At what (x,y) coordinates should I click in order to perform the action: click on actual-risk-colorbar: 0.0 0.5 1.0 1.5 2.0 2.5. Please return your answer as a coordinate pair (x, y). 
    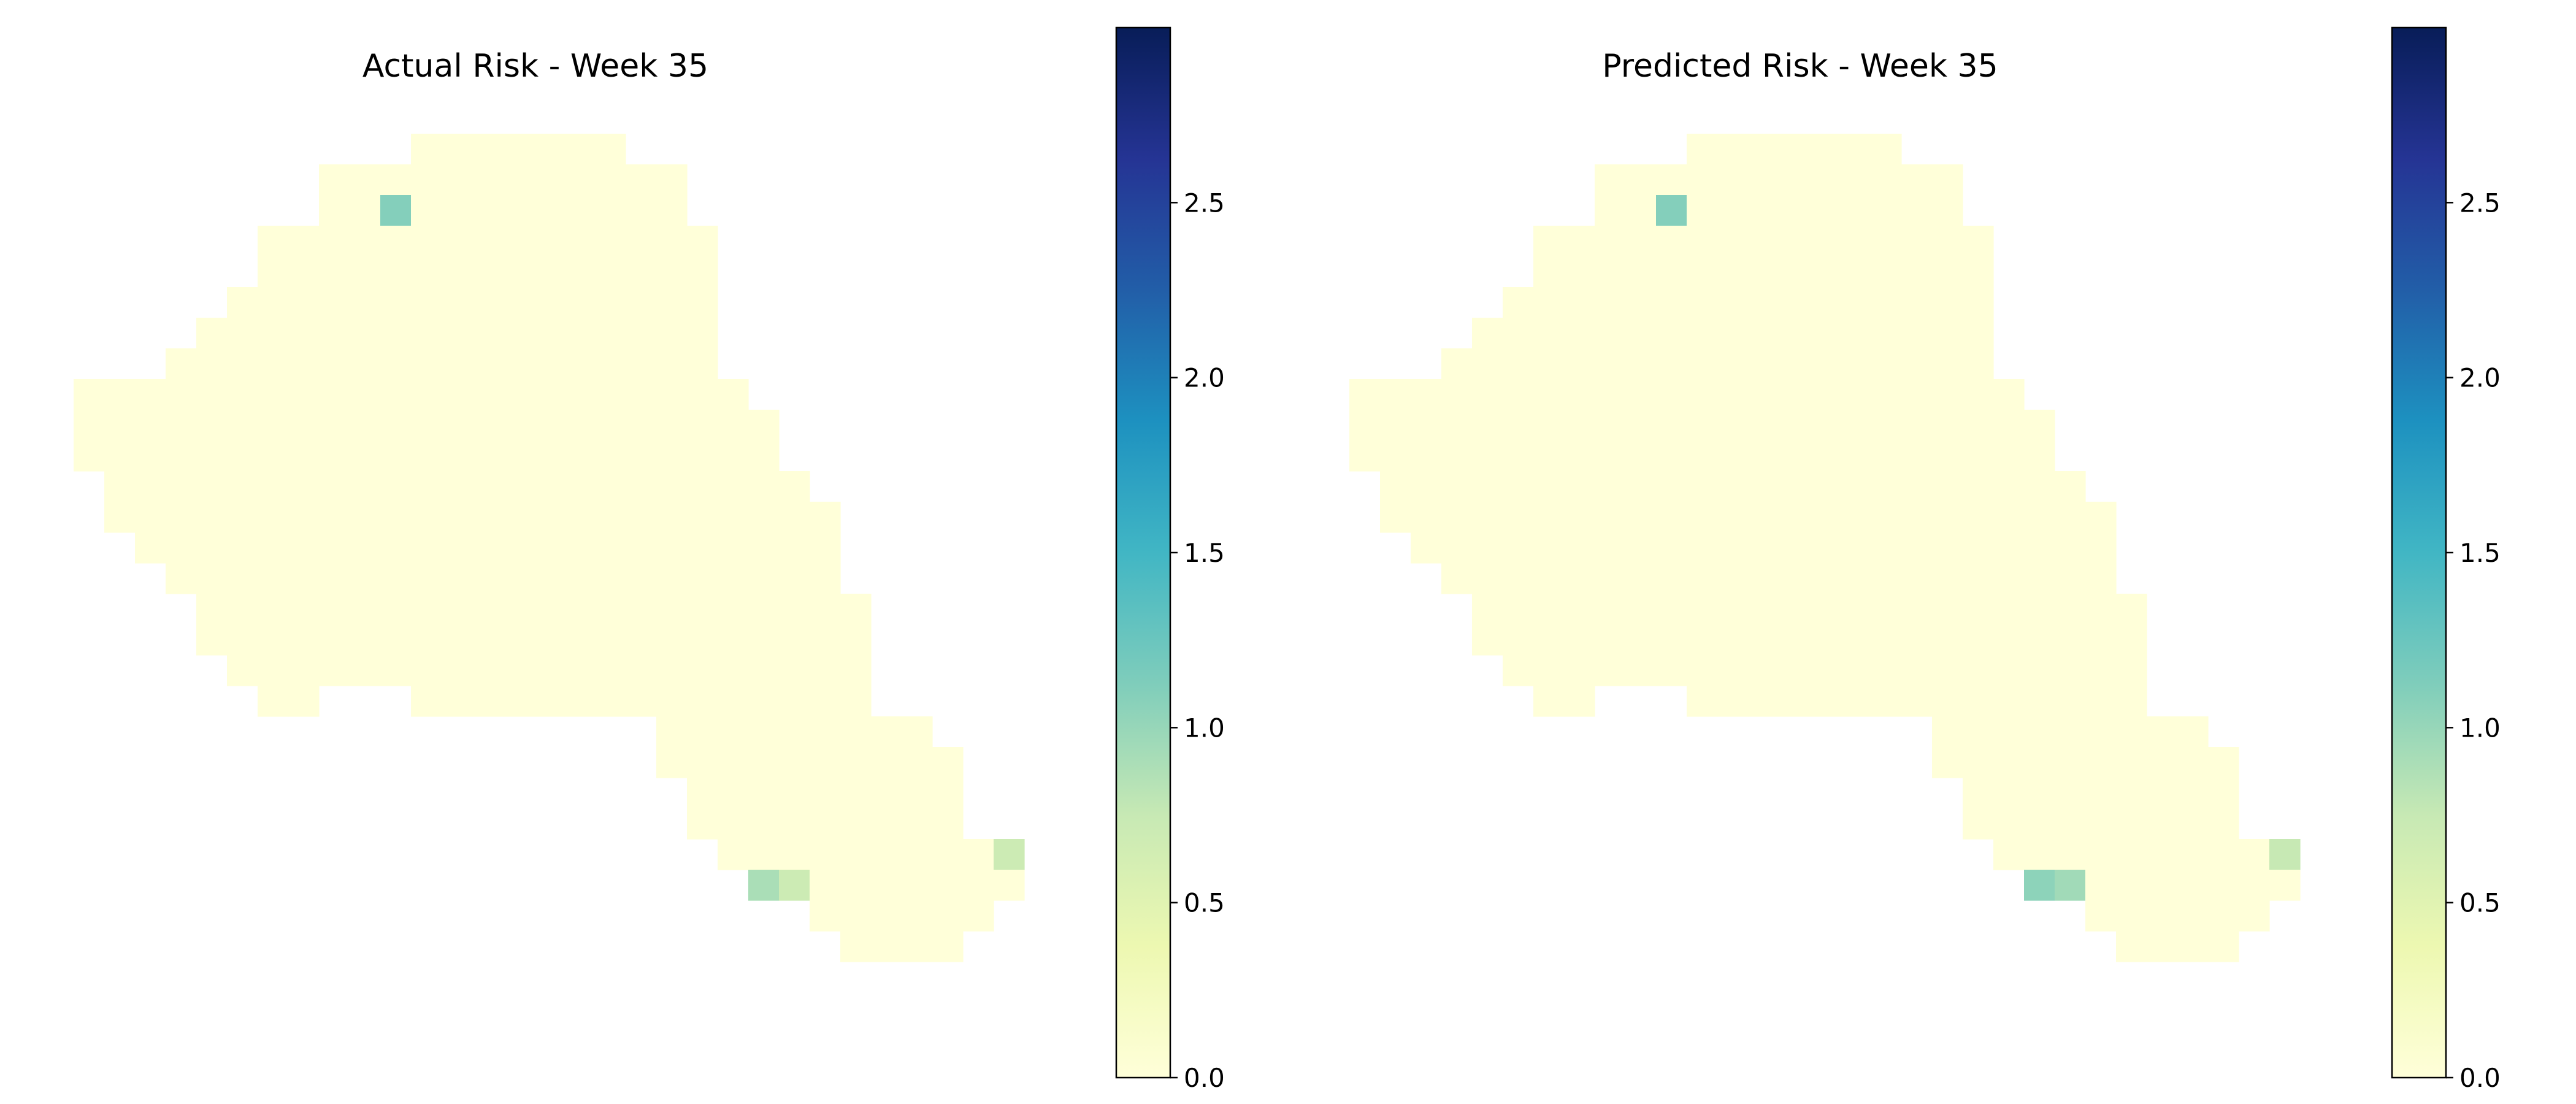
    Looking at the image, I should click on (1170, 559).